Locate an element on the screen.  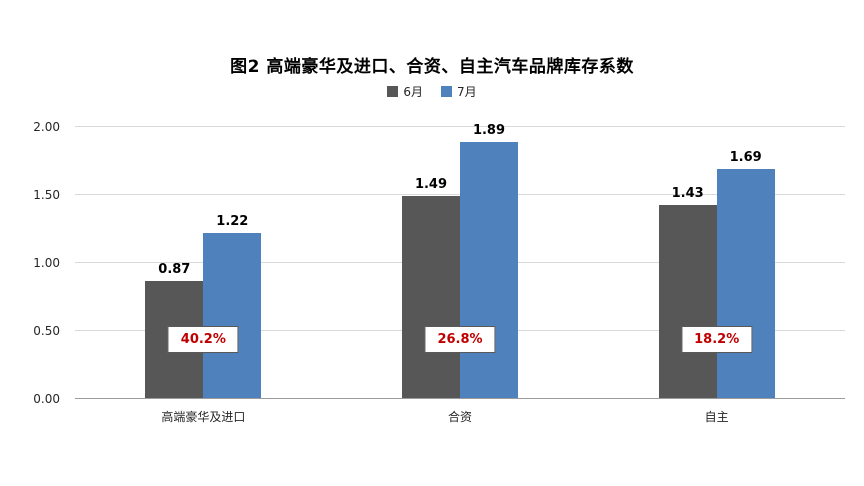
legend-item-july: 7月 is located at coordinates (459, 91).